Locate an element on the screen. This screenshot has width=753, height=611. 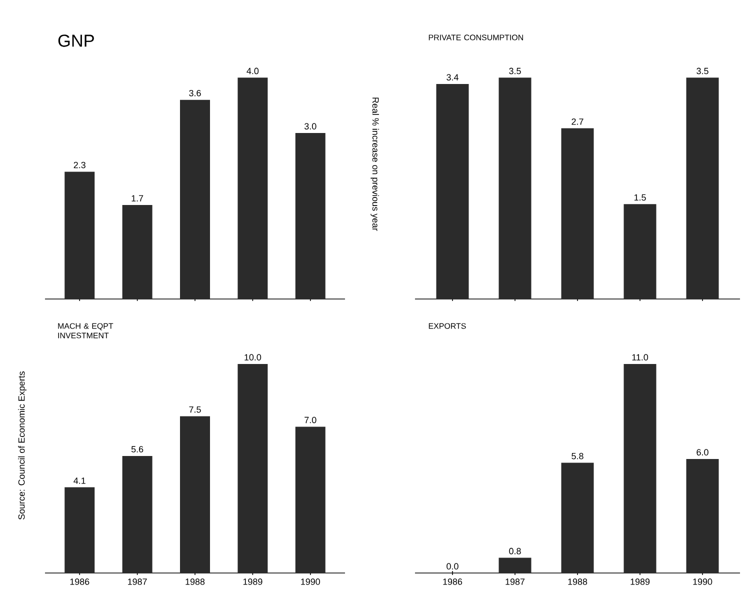
data-label: 5.6 is located at coordinates (137, 449).